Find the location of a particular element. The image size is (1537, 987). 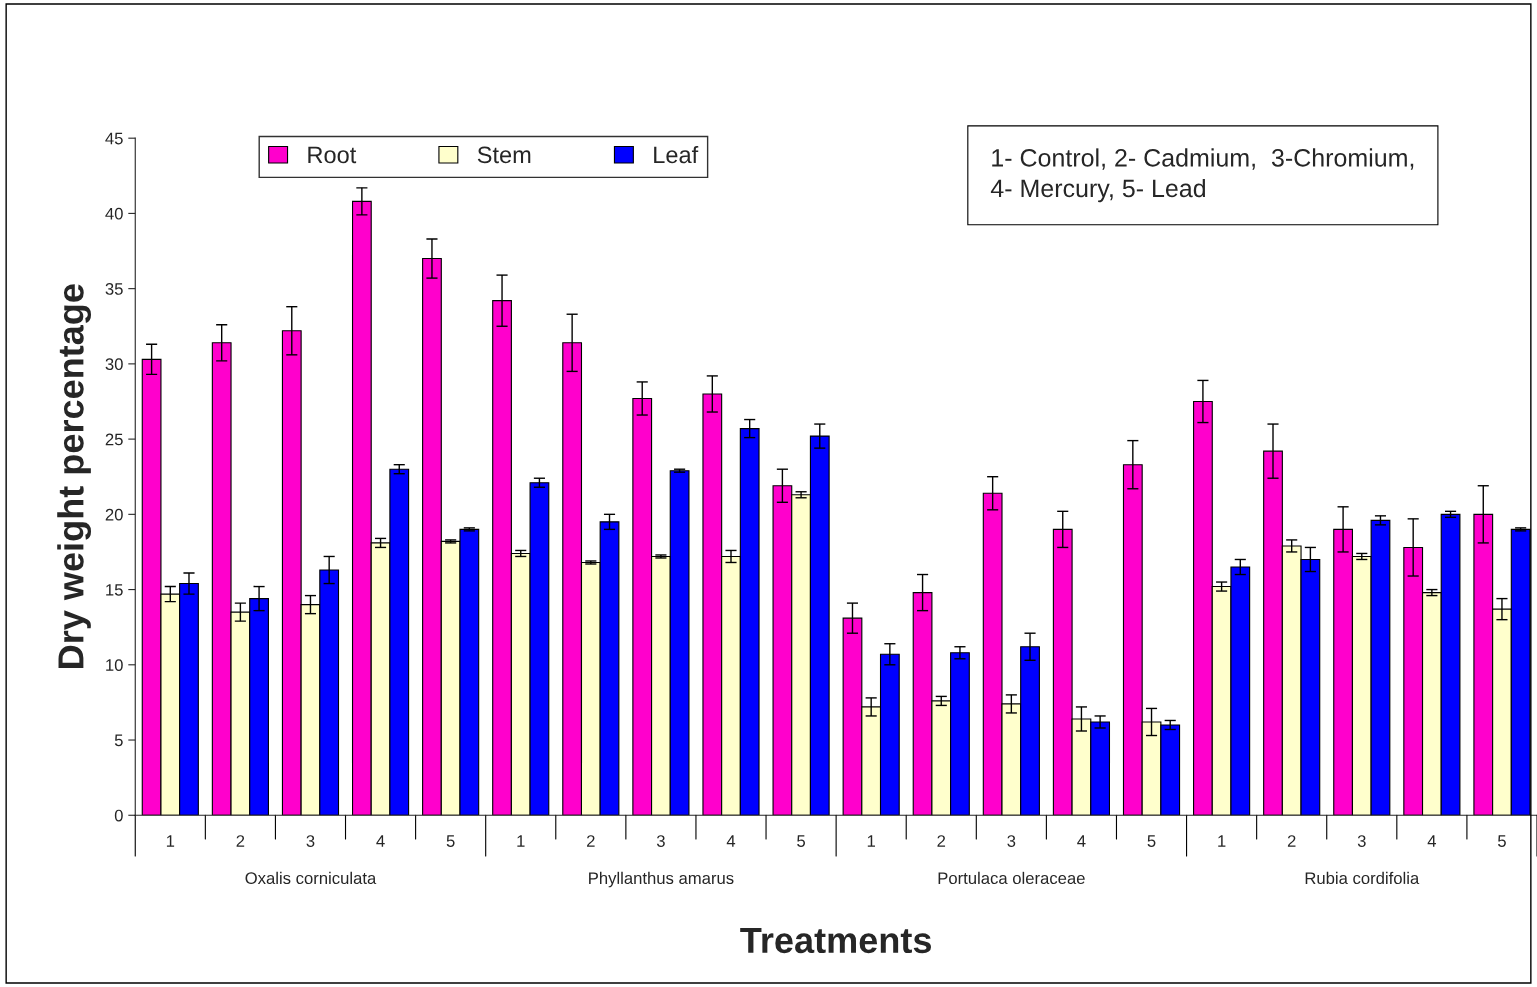

y-tick-label: 40 is located at coordinates (114, 213).